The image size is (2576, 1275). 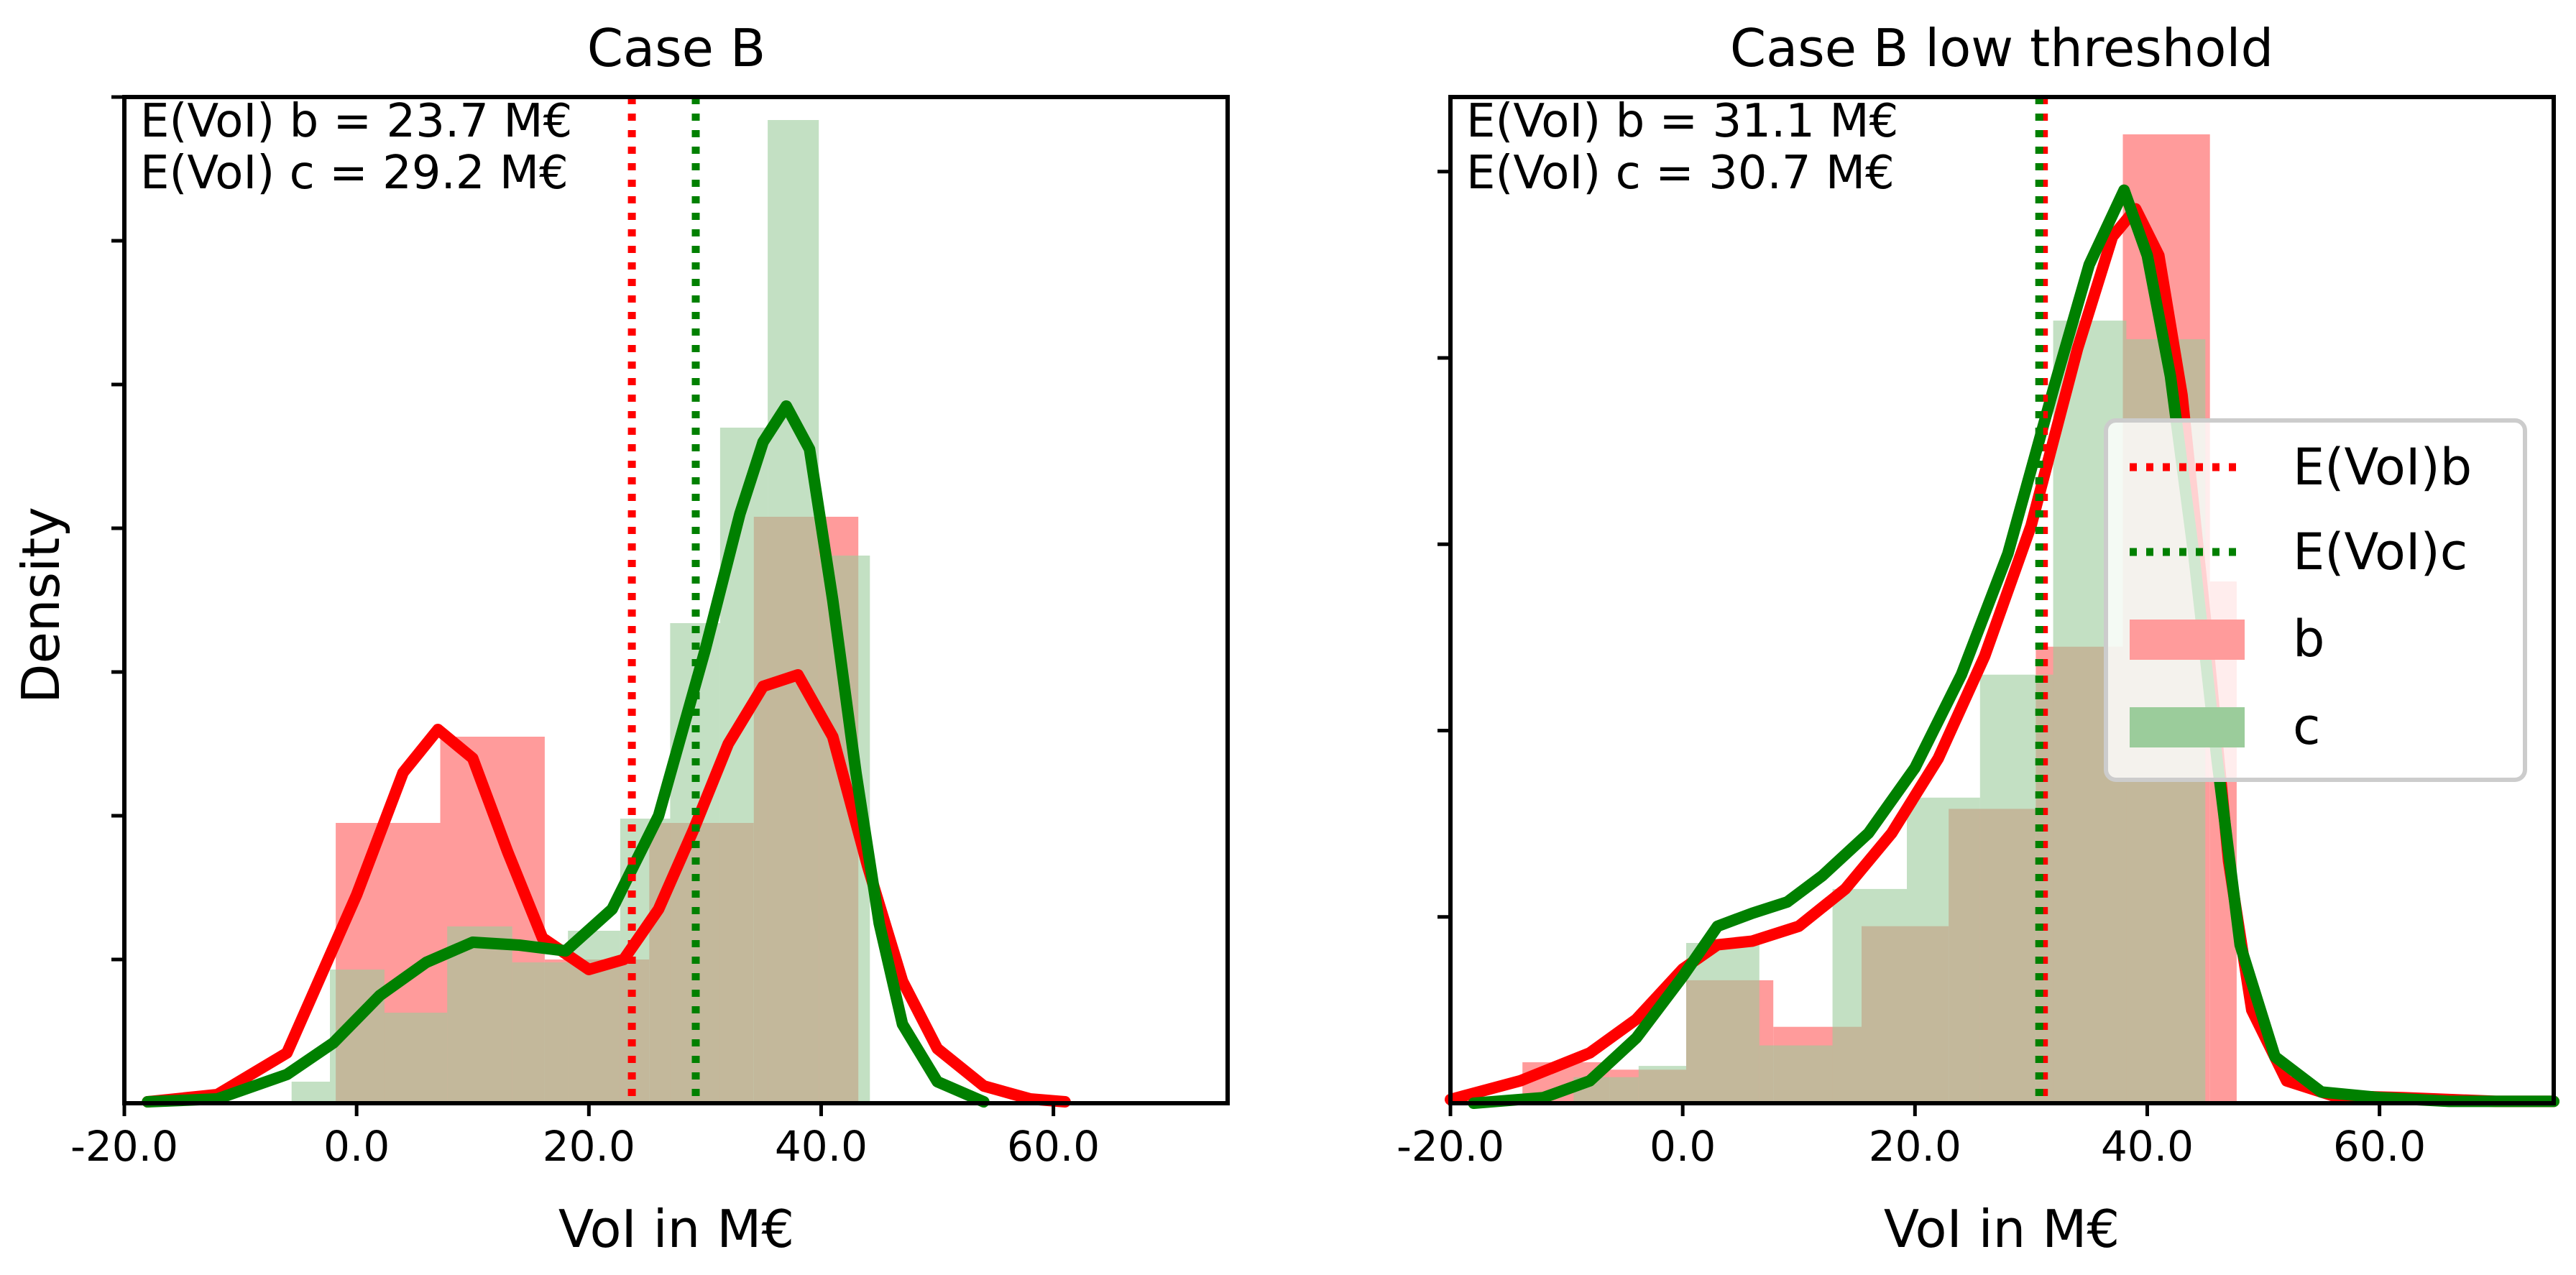 What do you see at coordinates (2307, 726) in the screenshot?
I see `legend-label-c: c` at bounding box center [2307, 726].